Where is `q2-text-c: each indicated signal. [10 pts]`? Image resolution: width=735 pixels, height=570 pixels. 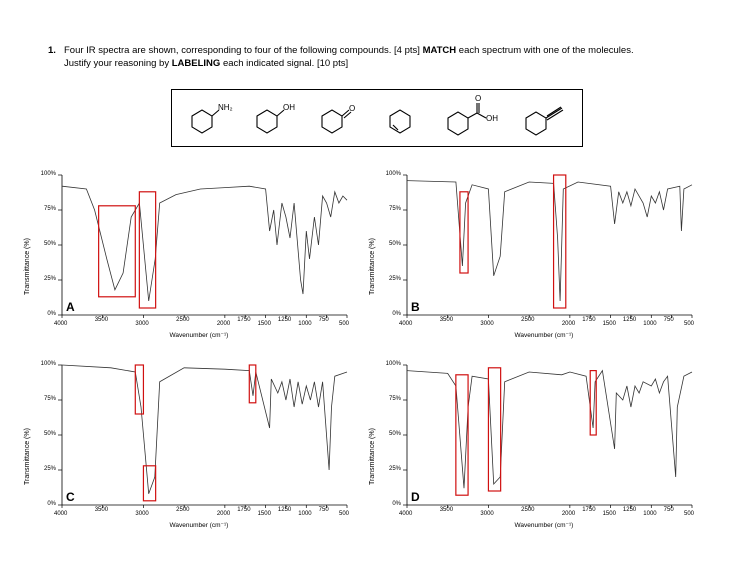
q2-text-c: each indicated signal. [10 pts] is located at coordinates (285, 63).